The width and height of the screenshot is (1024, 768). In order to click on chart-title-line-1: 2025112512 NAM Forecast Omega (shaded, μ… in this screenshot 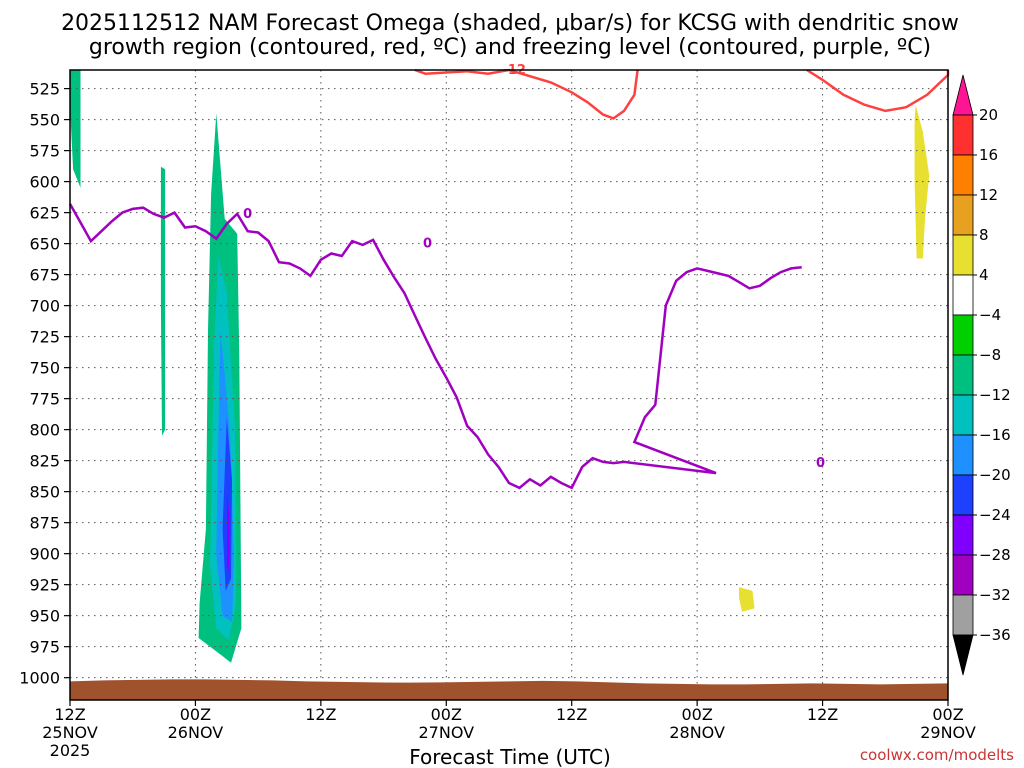, I will do `click(510, 23)`.